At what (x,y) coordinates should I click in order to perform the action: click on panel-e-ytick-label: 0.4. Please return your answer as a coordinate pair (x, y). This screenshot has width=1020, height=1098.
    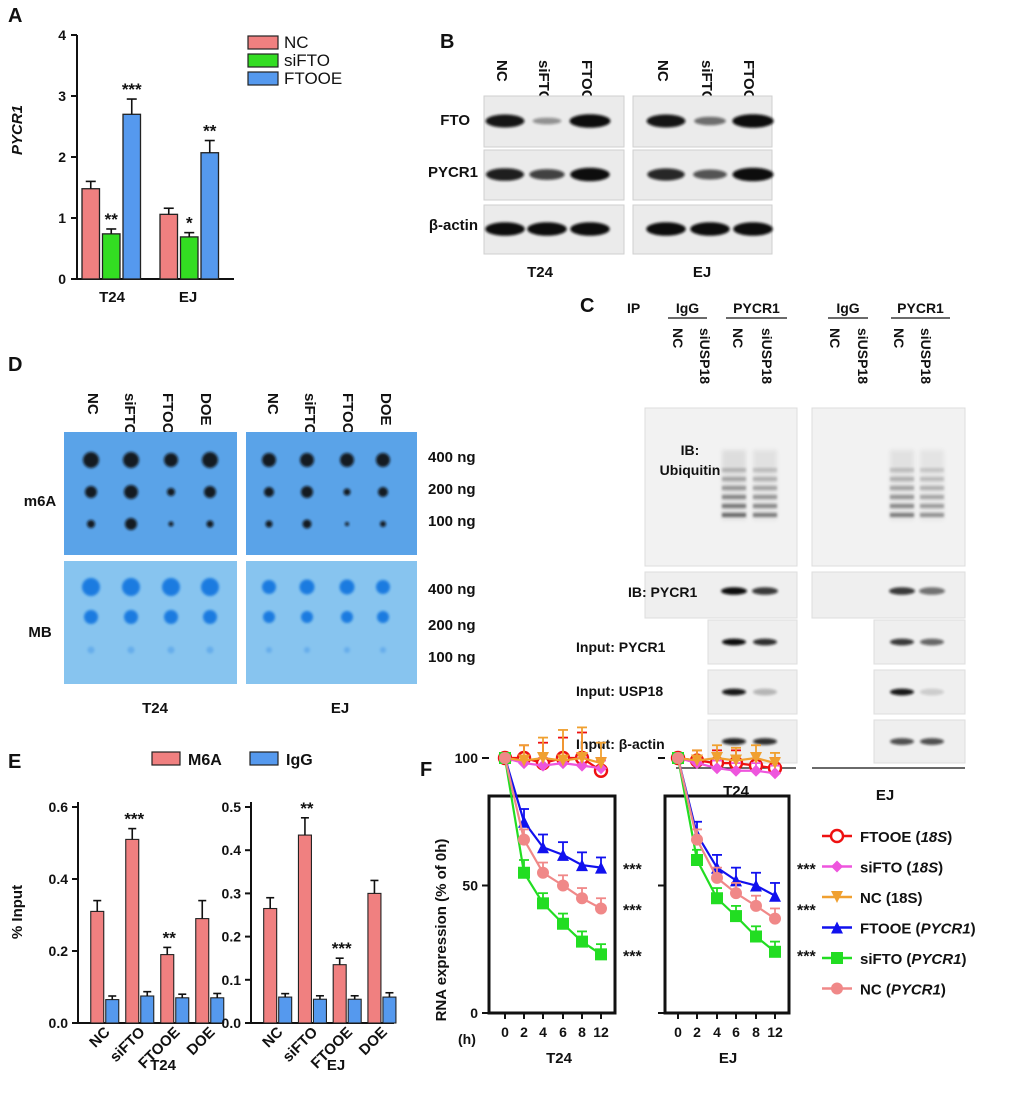
    Looking at the image, I should click on (232, 850).